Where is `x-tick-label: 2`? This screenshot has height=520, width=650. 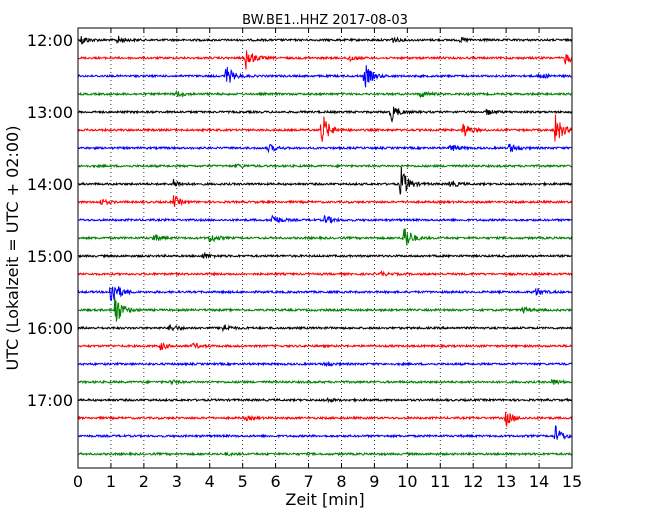 x-tick-label: 2 is located at coordinates (144, 481).